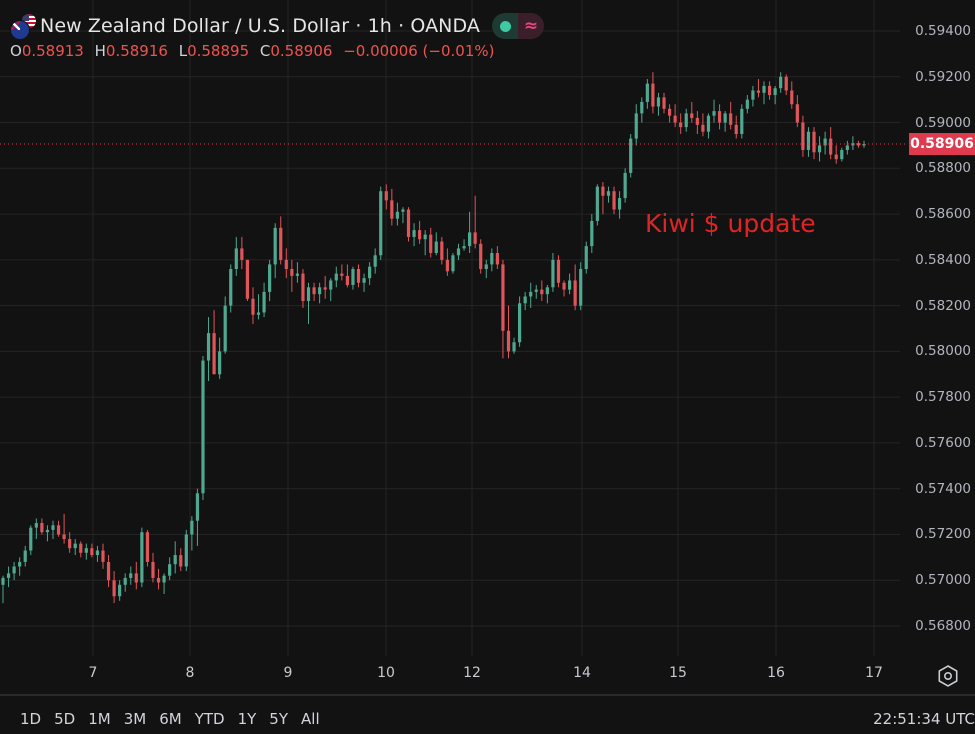  Describe the element at coordinates (943, 442) in the screenshot. I see `price-axis-label: 0.57600` at that location.